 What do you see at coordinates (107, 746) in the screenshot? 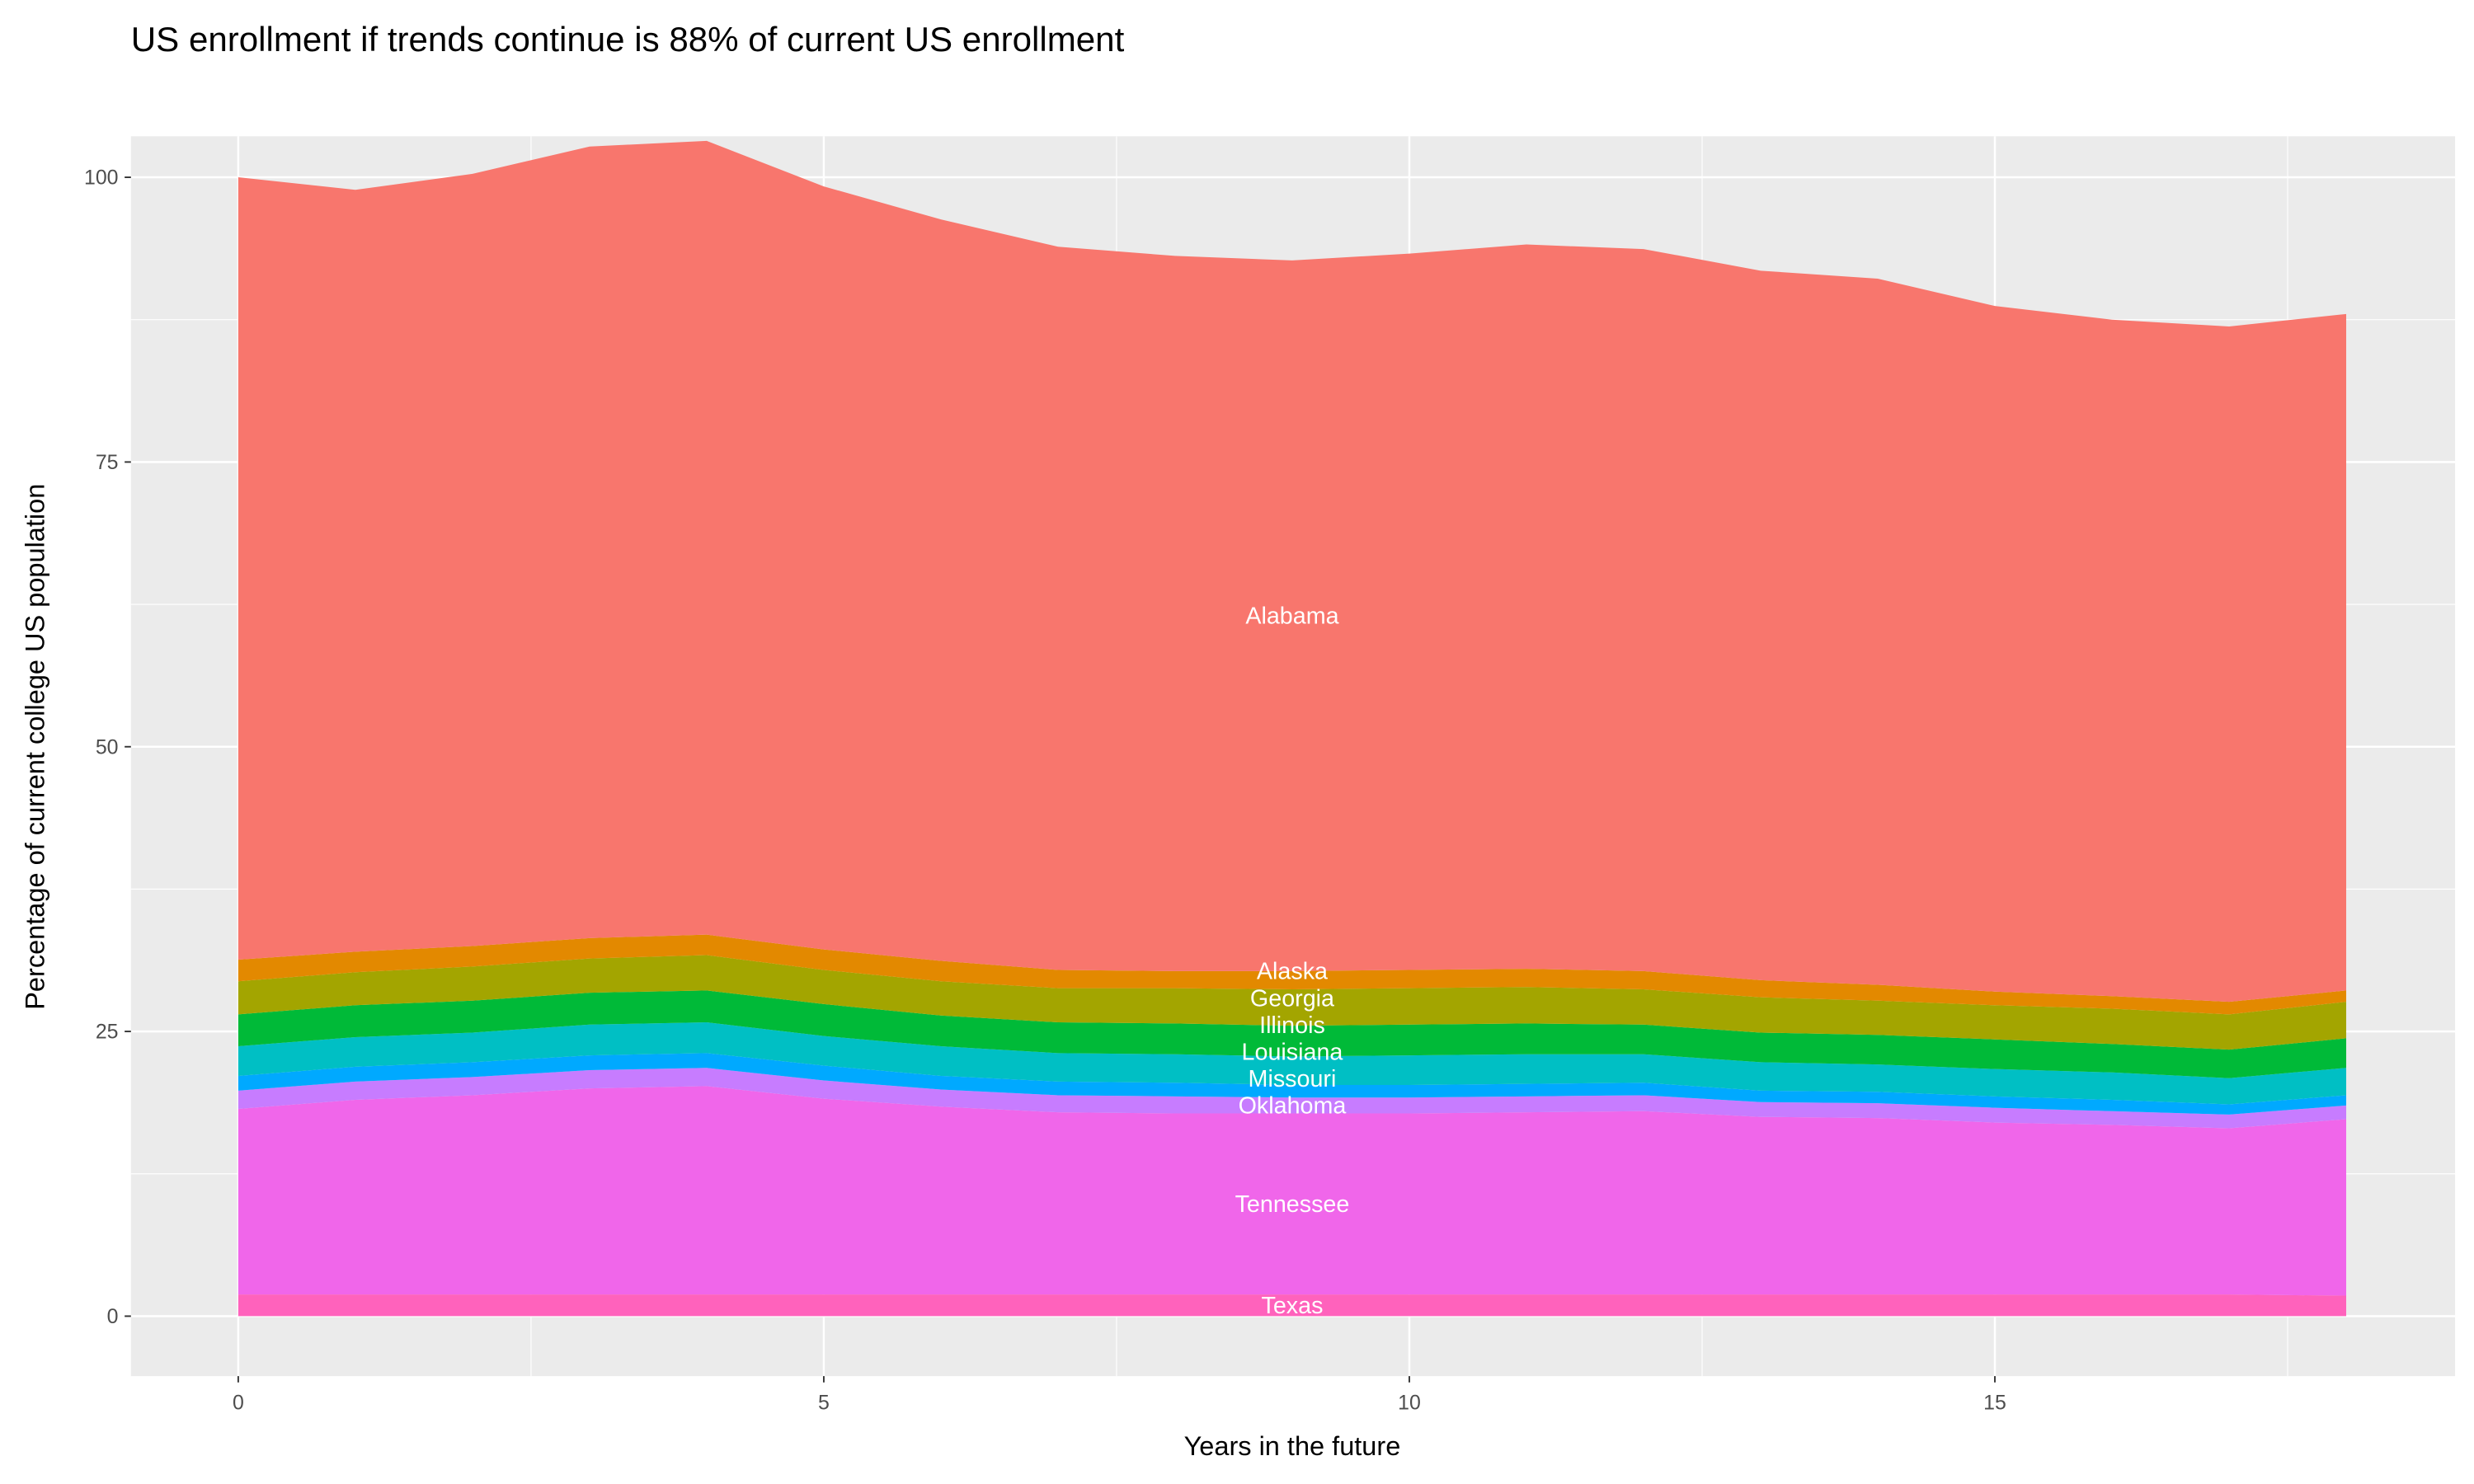
I see `y-tick-label: 50` at bounding box center [107, 746].